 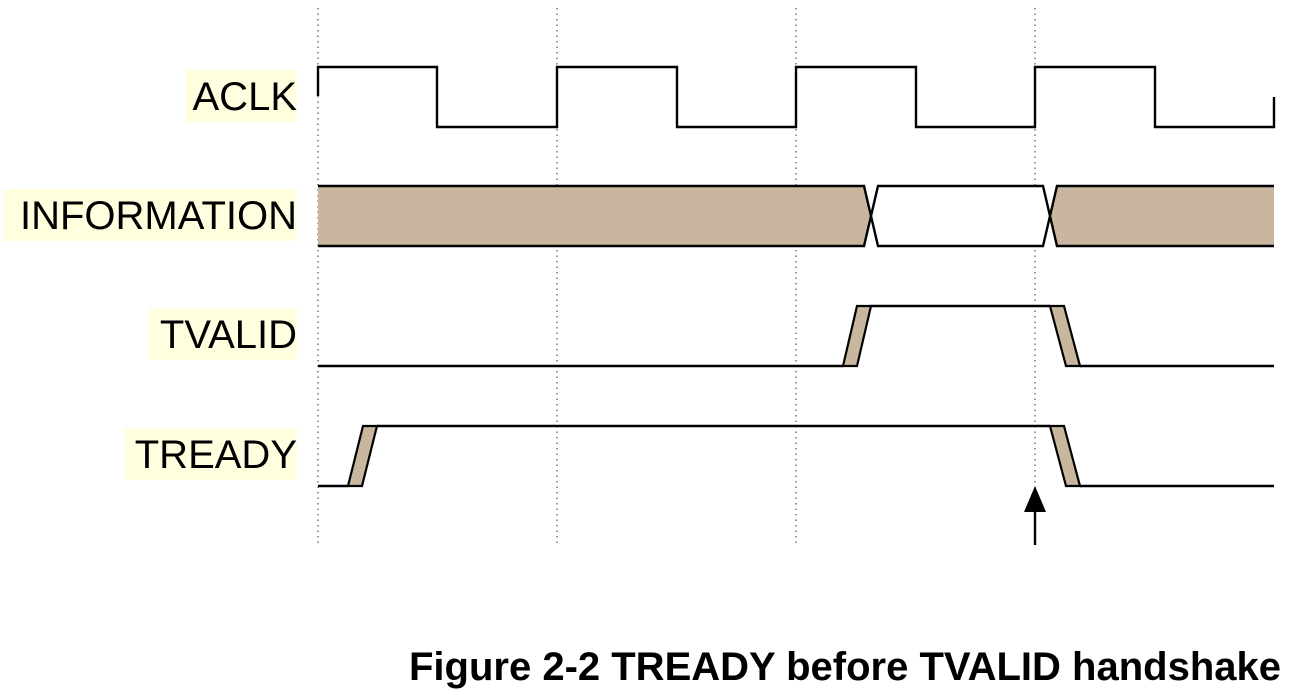 I want to click on information-waveform, so click(x=796, y=216).